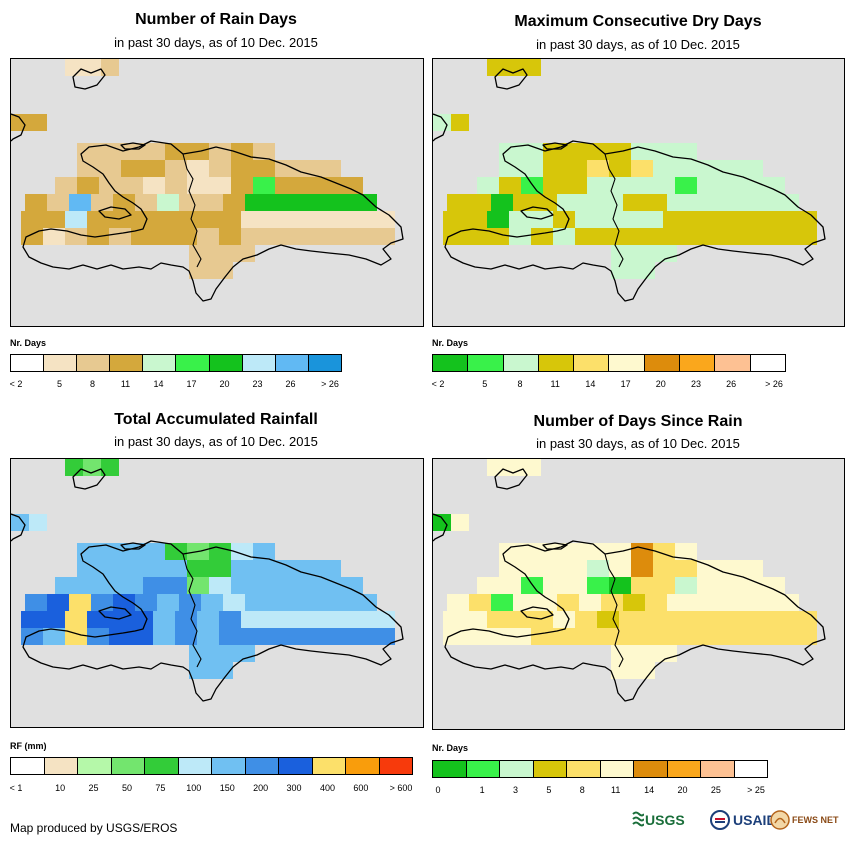 The width and height of the screenshot is (854, 845). What do you see at coordinates (485, 384) in the screenshot?
I see `legend-label: 5` at bounding box center [485, 384].